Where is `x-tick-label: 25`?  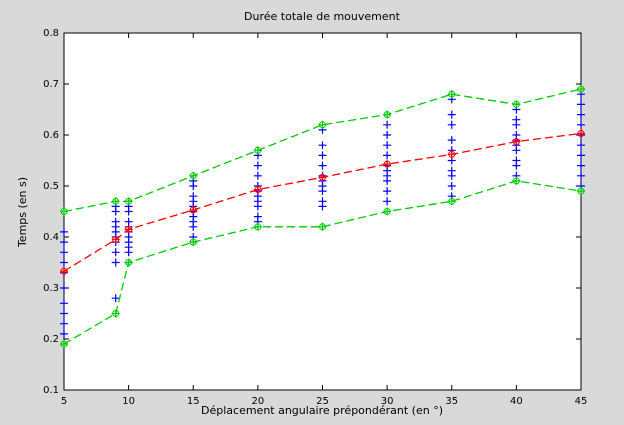
x-tick-label: 25 is located at coordinates (322, 401).